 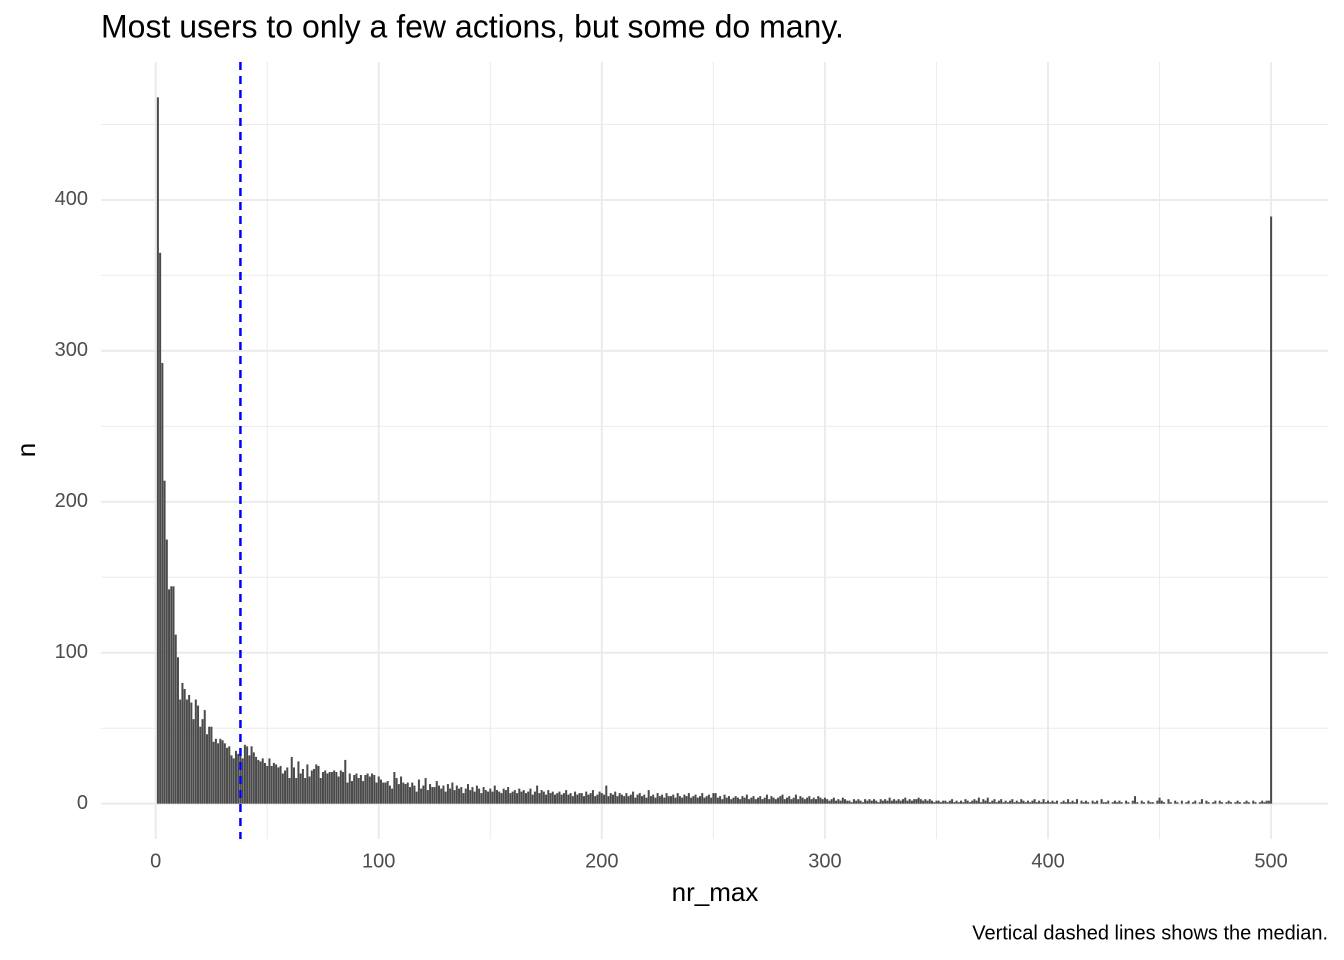 I want to click on y-tick-label: 100, so click(x=71, y=652).